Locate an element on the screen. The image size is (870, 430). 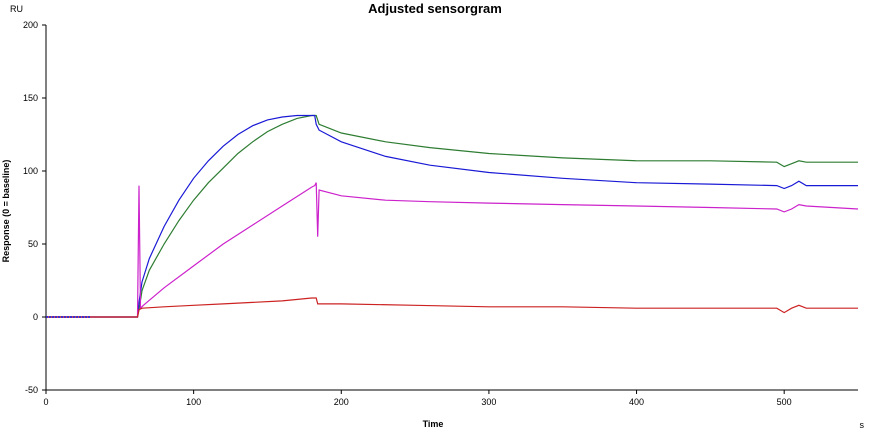
x-tick-label: 300 is located at coordinates (488, 402).